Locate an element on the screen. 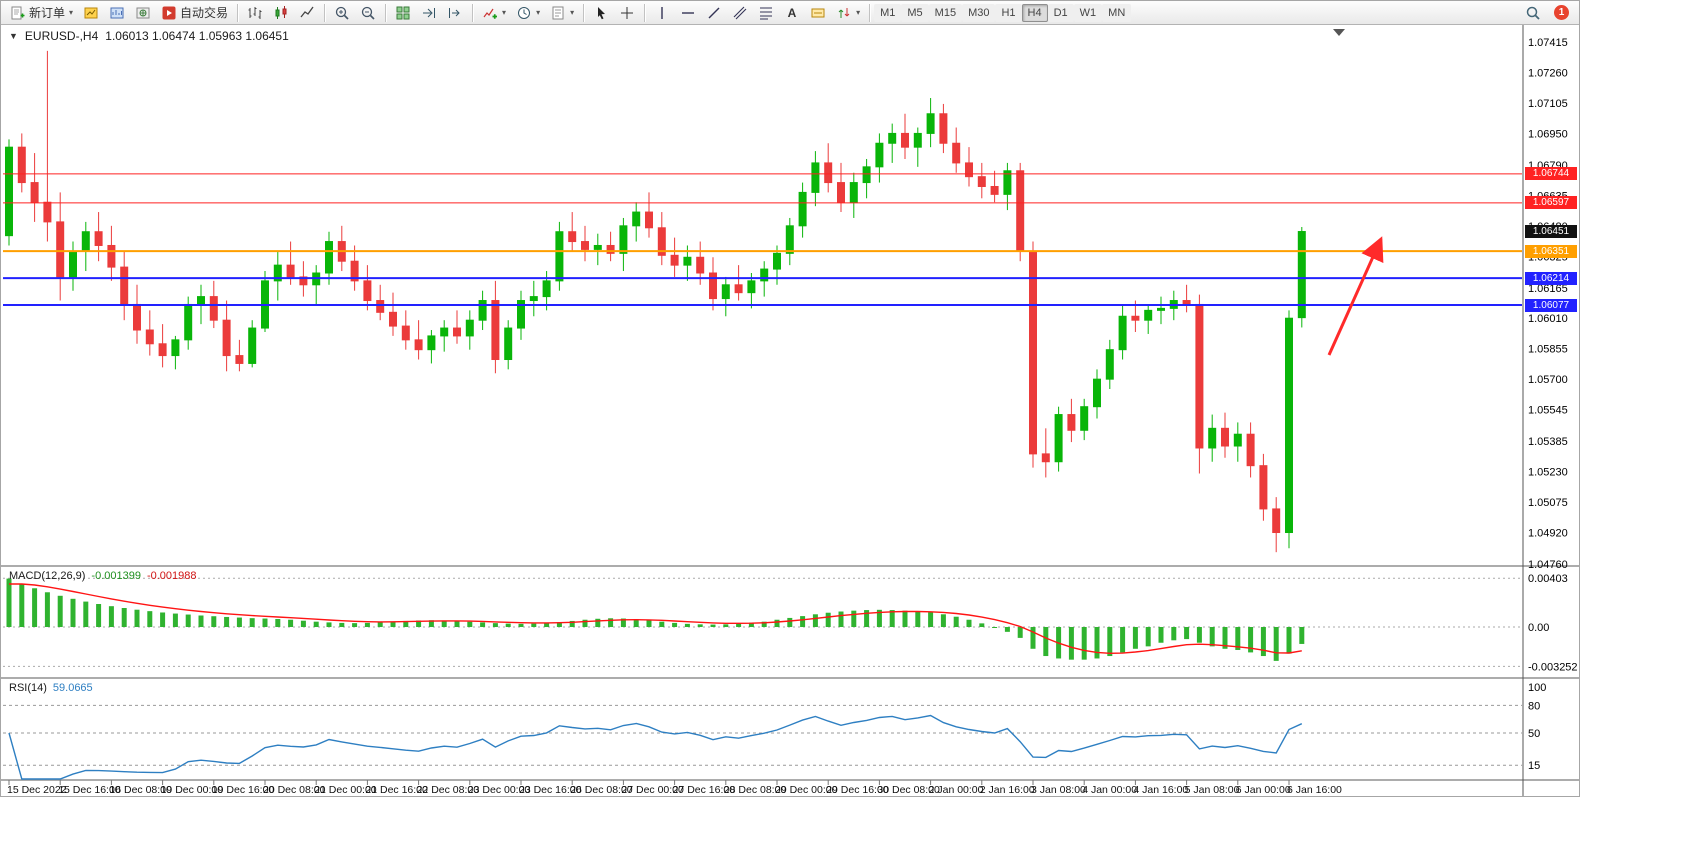  symbol-period-label: EURUSD-,H4 is located at coordinates (61, 36).